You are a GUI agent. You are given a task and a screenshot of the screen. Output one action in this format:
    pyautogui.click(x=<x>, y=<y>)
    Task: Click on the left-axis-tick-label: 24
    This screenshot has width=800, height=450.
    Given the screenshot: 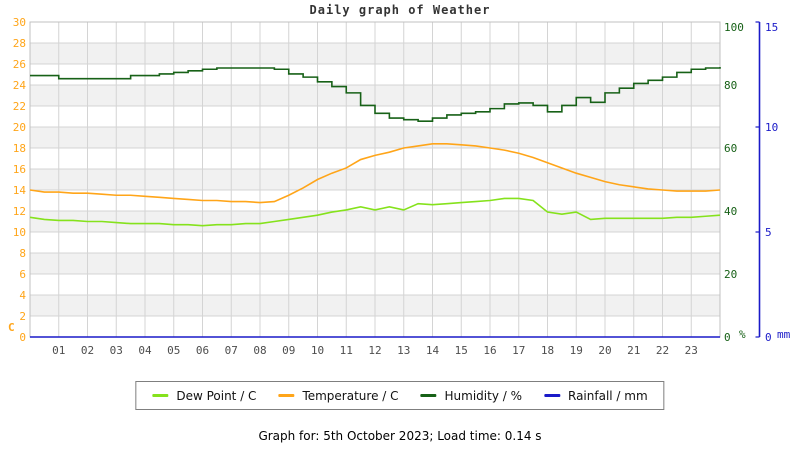 What is the action you would take?
    pyautogui.click(x=20, y=85)
    